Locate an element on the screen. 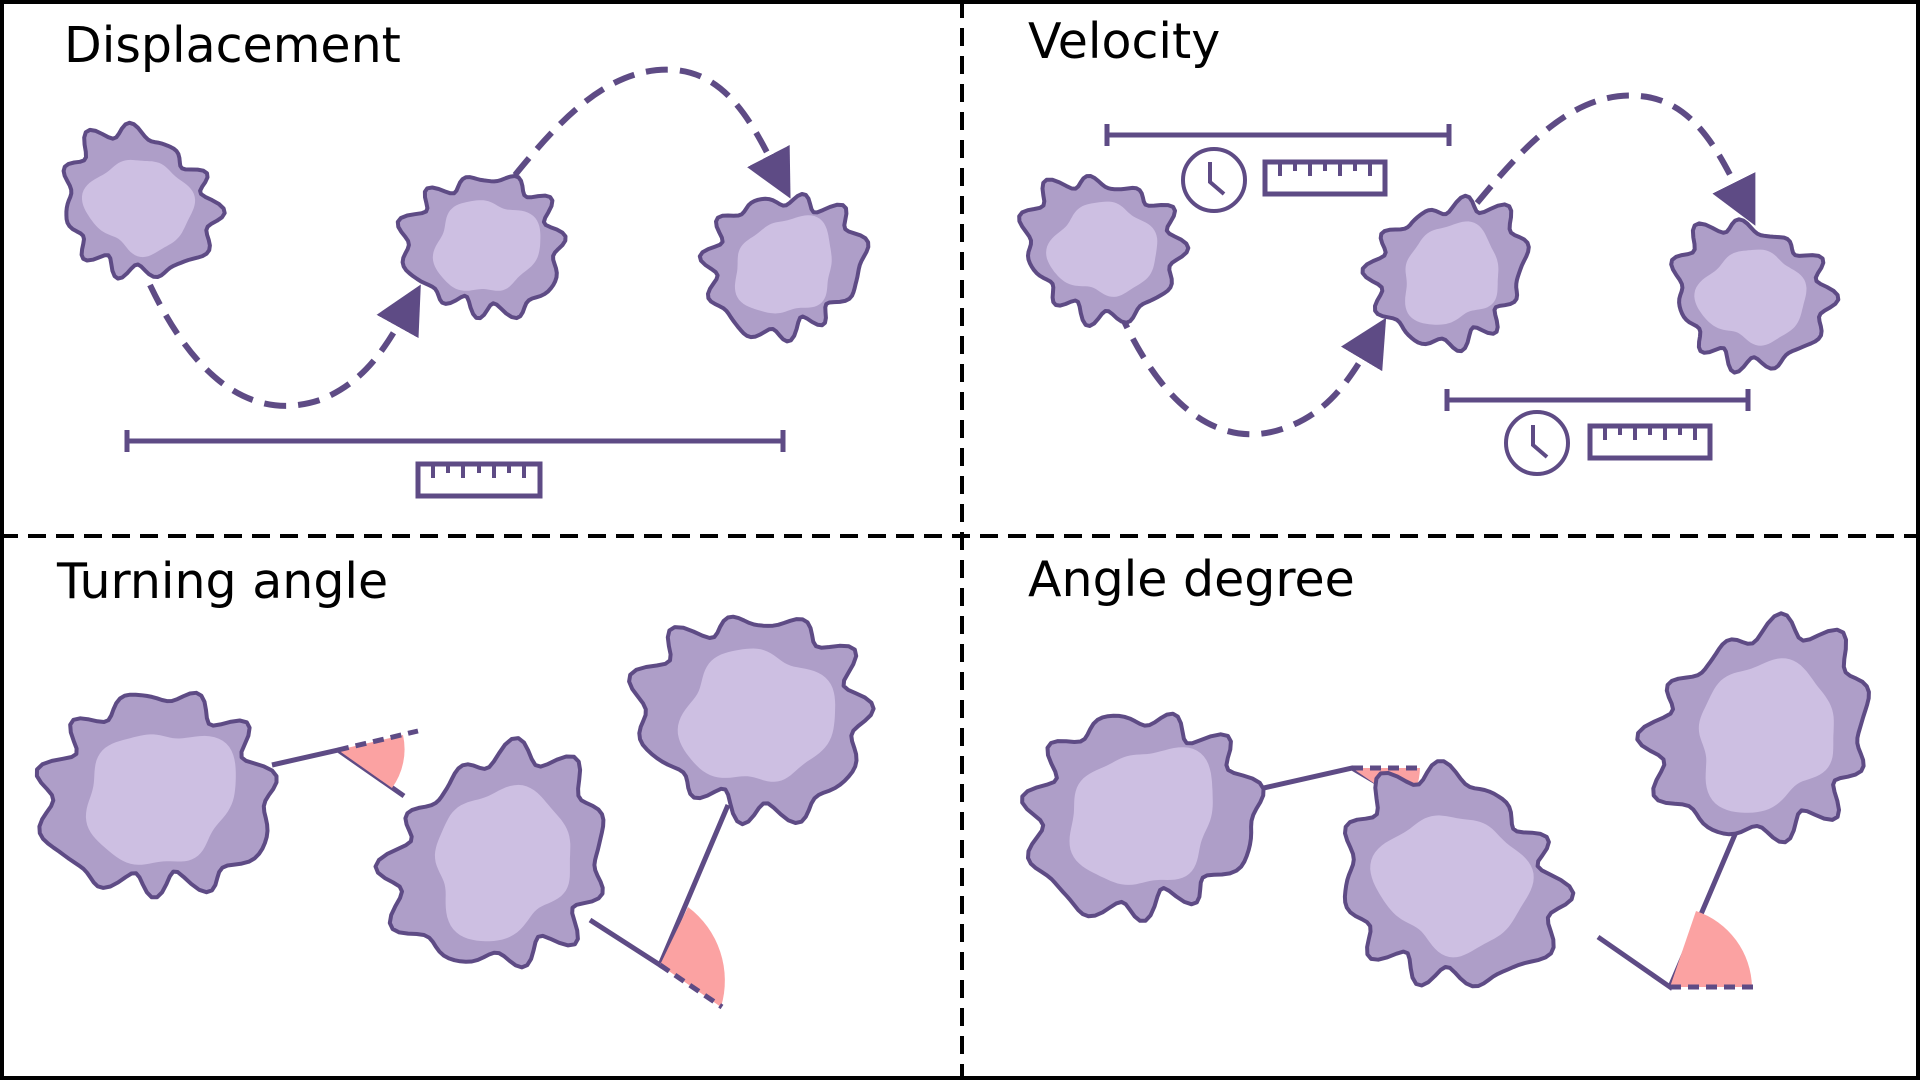  displacement-panel is located at coordinates (457, 282).